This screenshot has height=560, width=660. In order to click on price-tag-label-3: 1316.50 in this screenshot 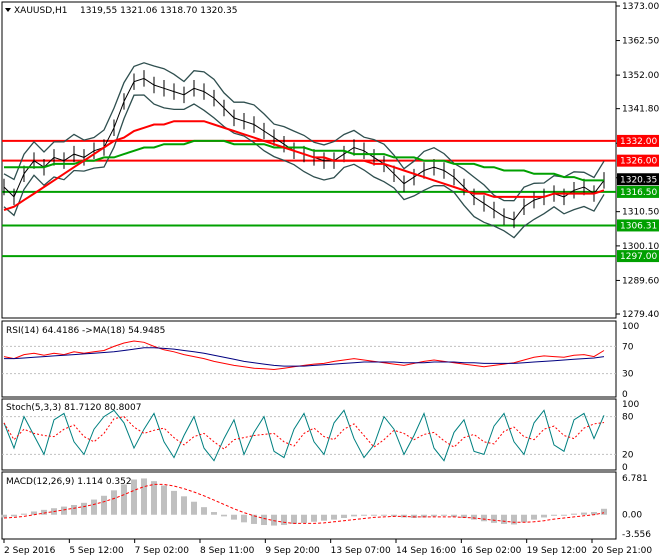, I will do `click(638, 193)`.